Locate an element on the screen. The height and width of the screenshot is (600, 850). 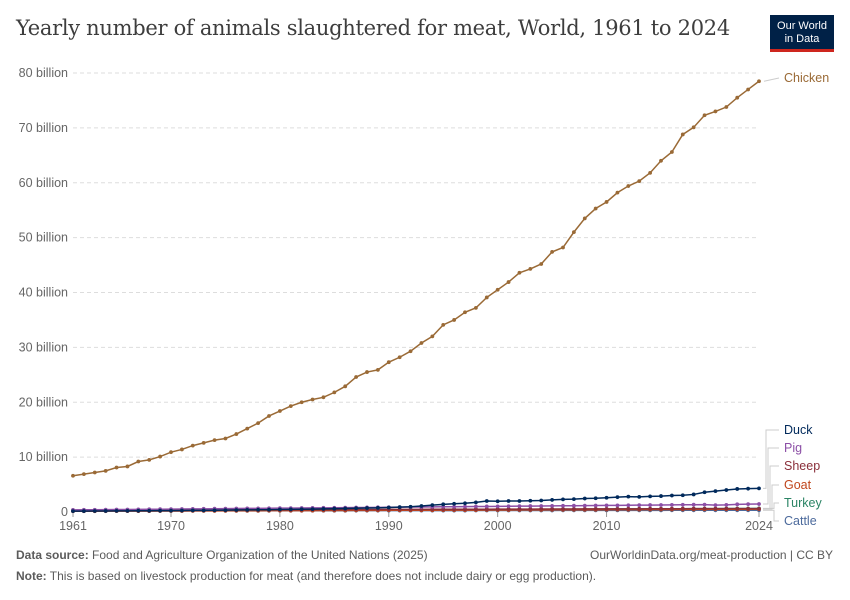
logo-accent-bar is located at coordinates (802, 50).